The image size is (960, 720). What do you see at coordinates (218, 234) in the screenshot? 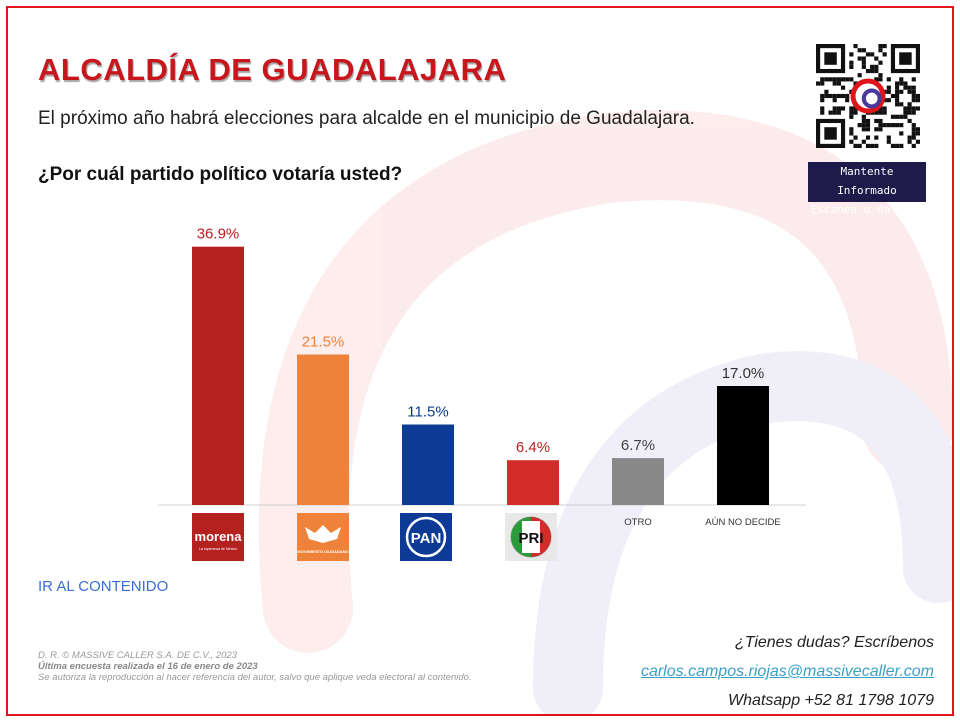
I see `value-label-0: 36.9%` at bounding box center [218, 234].